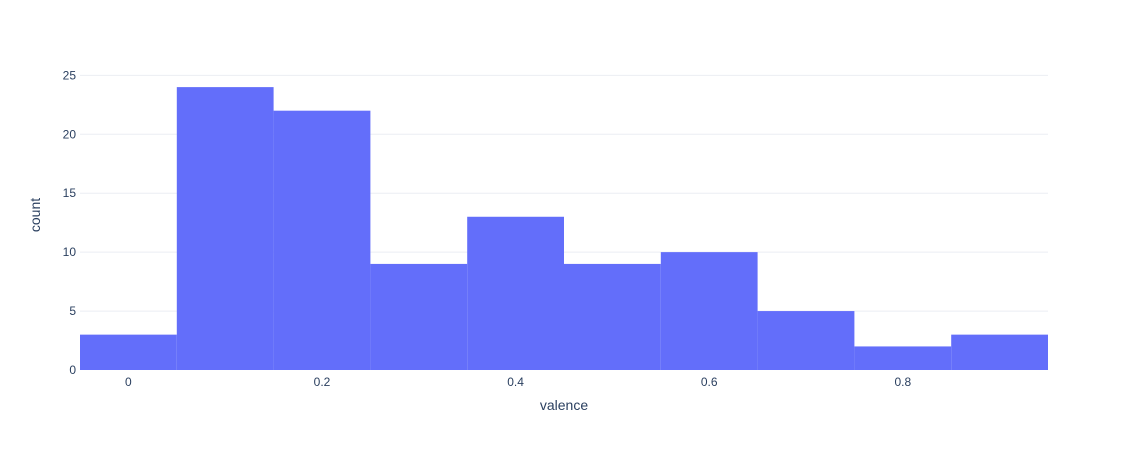 The height and width of the screenshot is (450, 1128). What do you see at coordinates (515, 382) in the screenshot?
I see `x-tick-label: 0.4` at bounding box center [515, 382].